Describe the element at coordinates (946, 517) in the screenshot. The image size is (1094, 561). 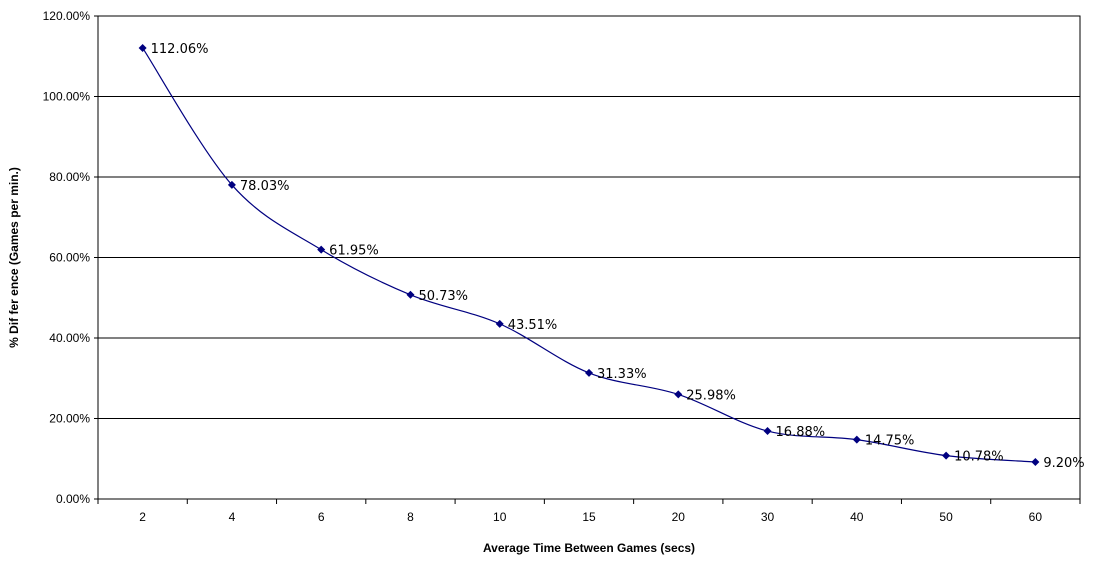
I see `x-tick-label: 50` at that location.